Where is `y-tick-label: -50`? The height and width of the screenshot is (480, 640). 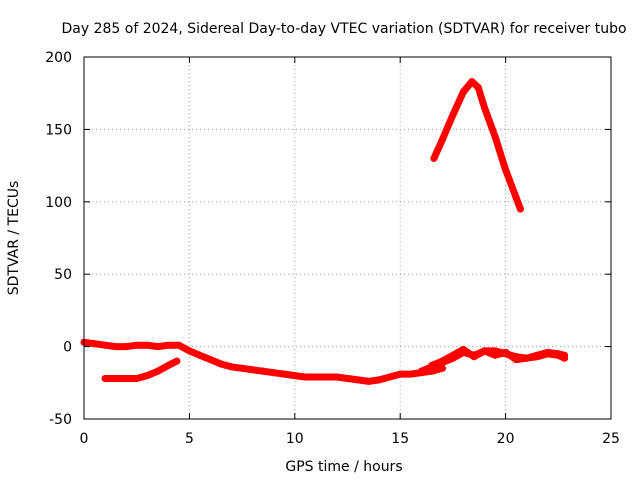
y-tick-label: -50 is located at coordinates (60, 420).